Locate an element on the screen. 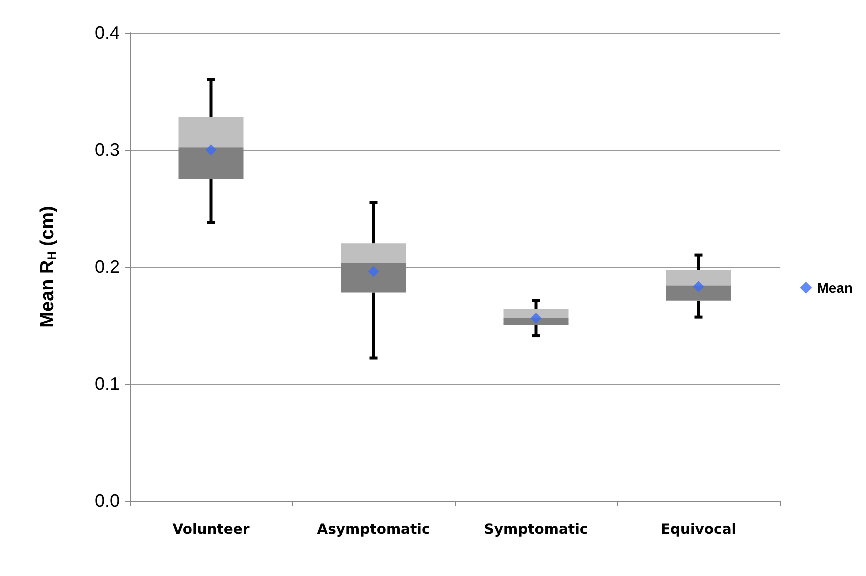  x-tick-label: Asymptomatic is located at coordinates (373, 530).